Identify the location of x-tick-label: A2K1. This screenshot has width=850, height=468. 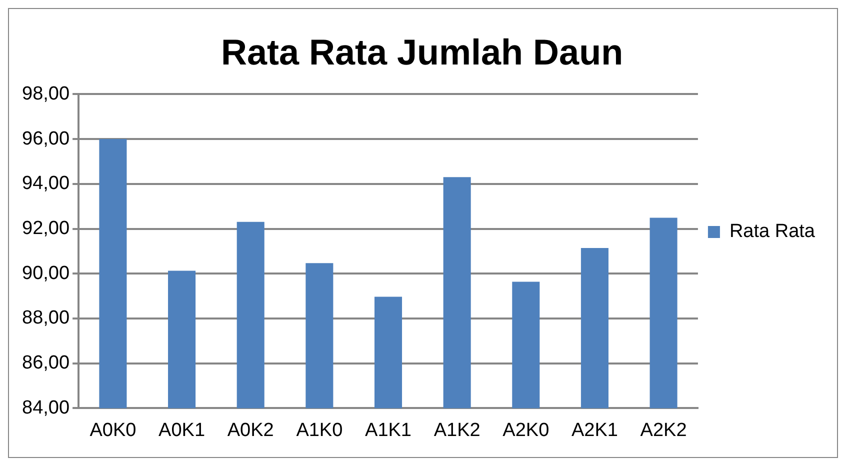
(594, 430).